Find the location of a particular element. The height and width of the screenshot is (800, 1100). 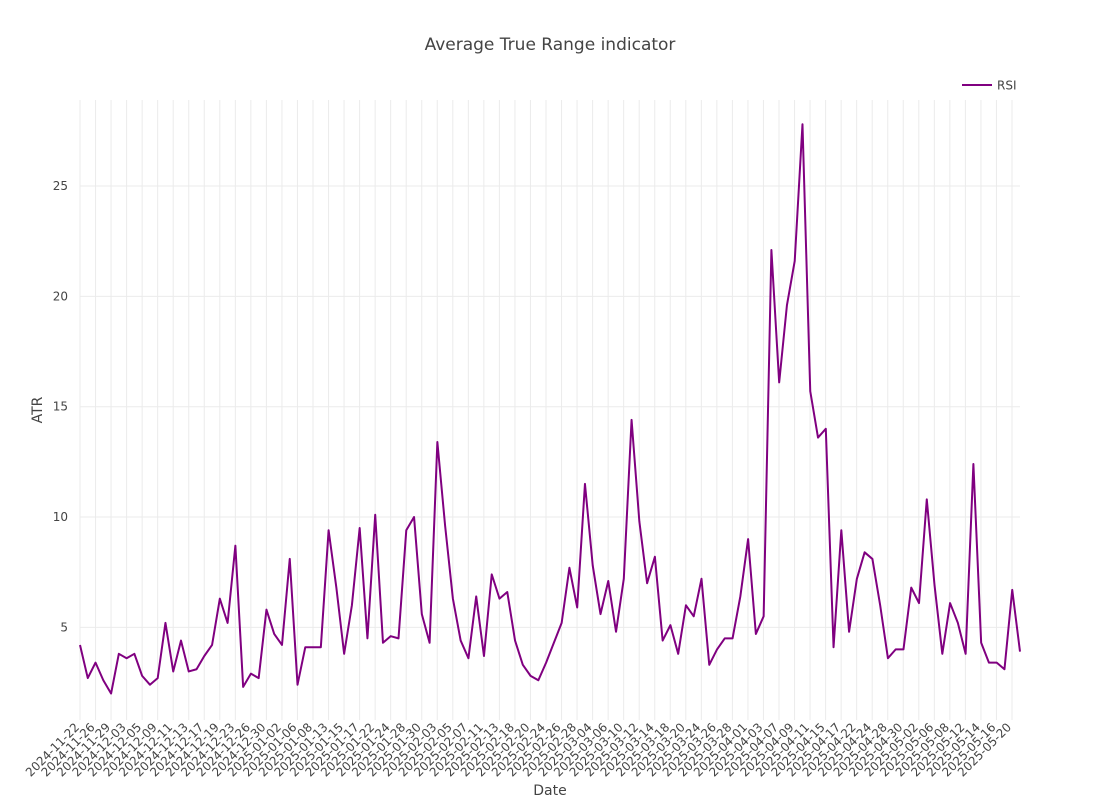

legend-label: RSI is located at coordinates (1007, 86).